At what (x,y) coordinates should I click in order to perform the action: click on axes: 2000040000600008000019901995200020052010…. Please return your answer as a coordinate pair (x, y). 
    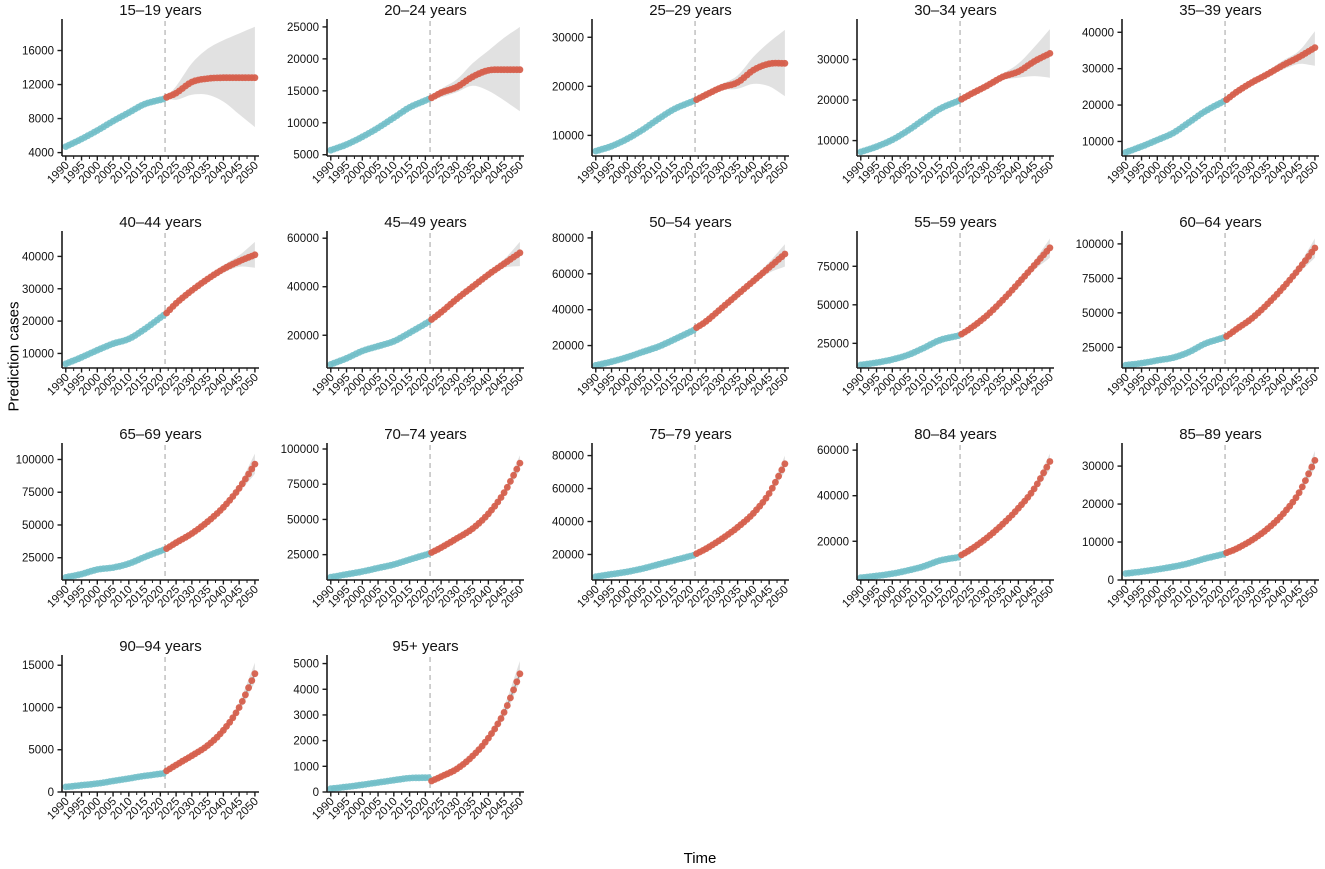
    Looking at the image, I should click on (671, 314).